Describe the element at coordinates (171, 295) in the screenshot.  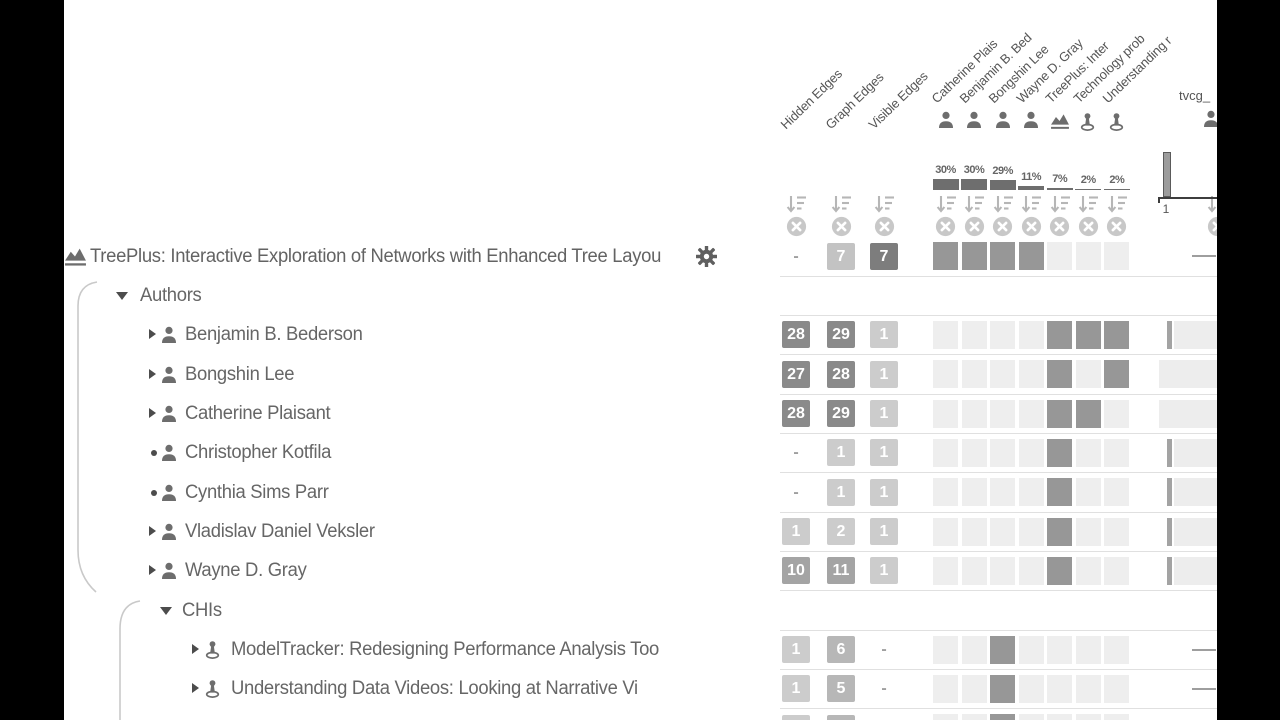
I see `tree-node-label: Authors` at that location.